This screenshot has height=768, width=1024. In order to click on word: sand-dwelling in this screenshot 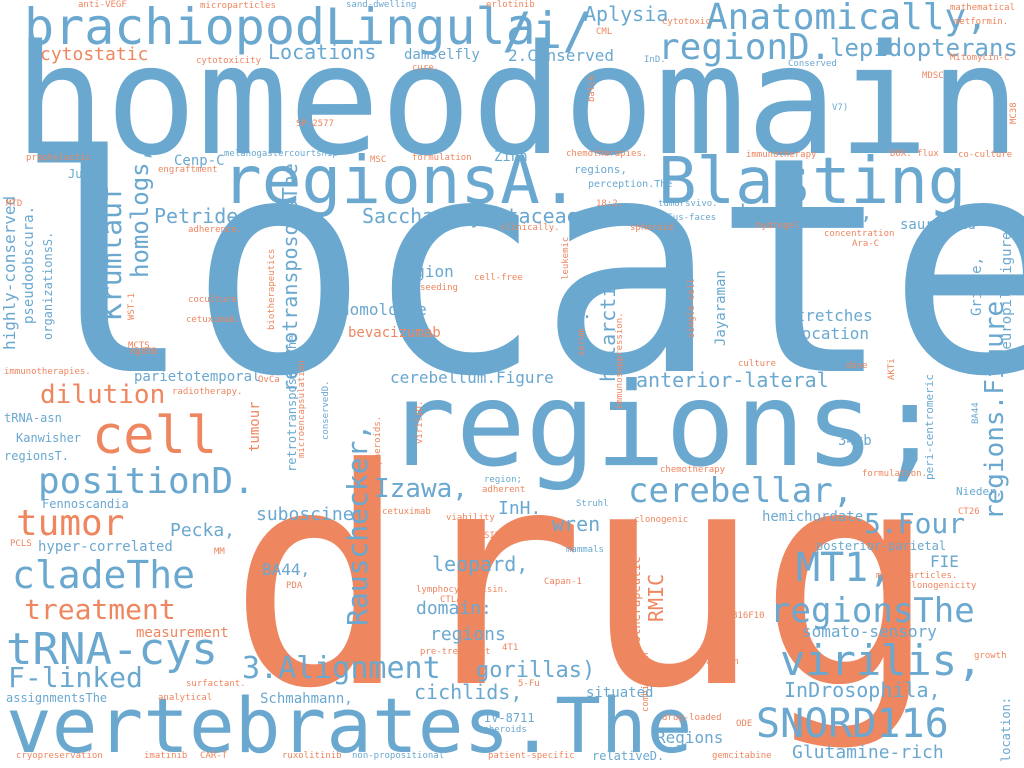, I will do `click(381, 5)`.